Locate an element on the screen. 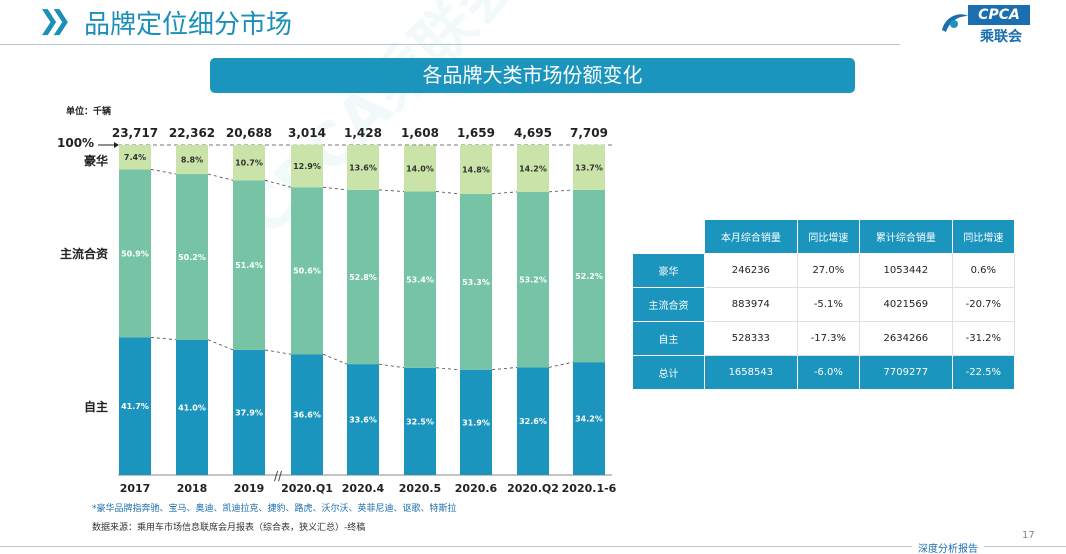 This screenshot has height=554, width=1066. data-label: 51.4% is located at coordinates (249, 265).